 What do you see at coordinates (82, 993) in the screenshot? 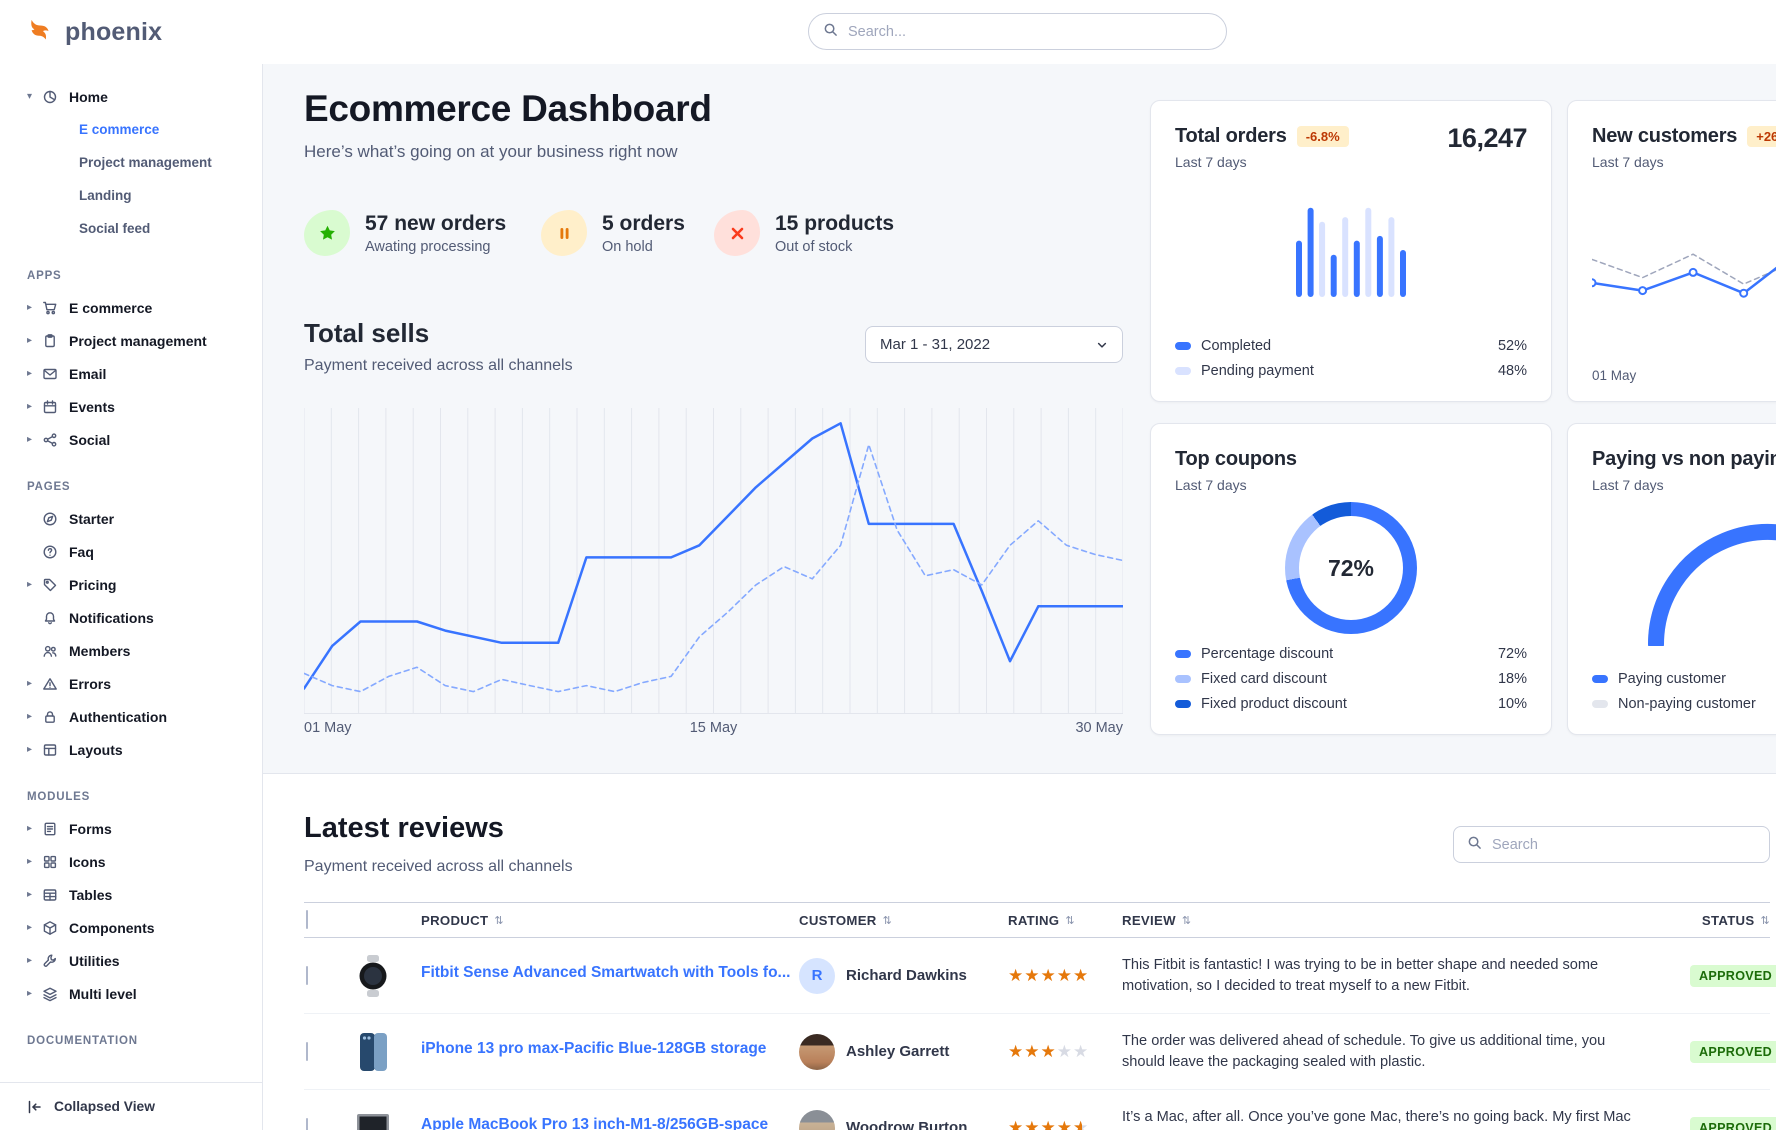
I see `sidebar-item-multi-level: ▸ Multi level` at bounding box center [82, 993].